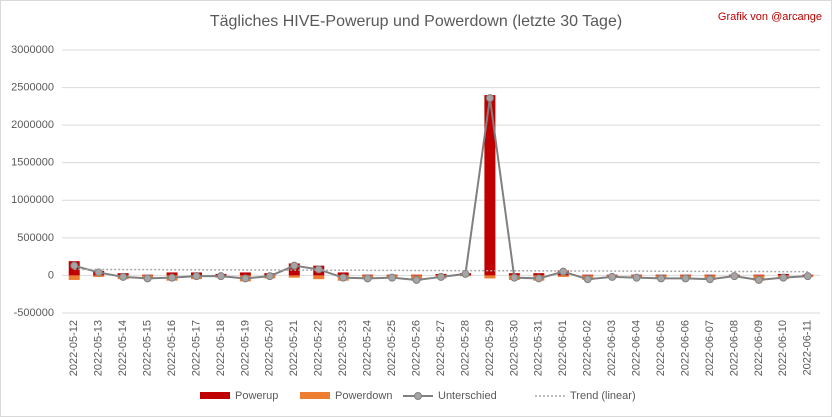 The image size is (832, 417). Describe the element at coordinates (465, 348) in the screenshot. I see `x-tick-label: 2022-05-28` at that location.